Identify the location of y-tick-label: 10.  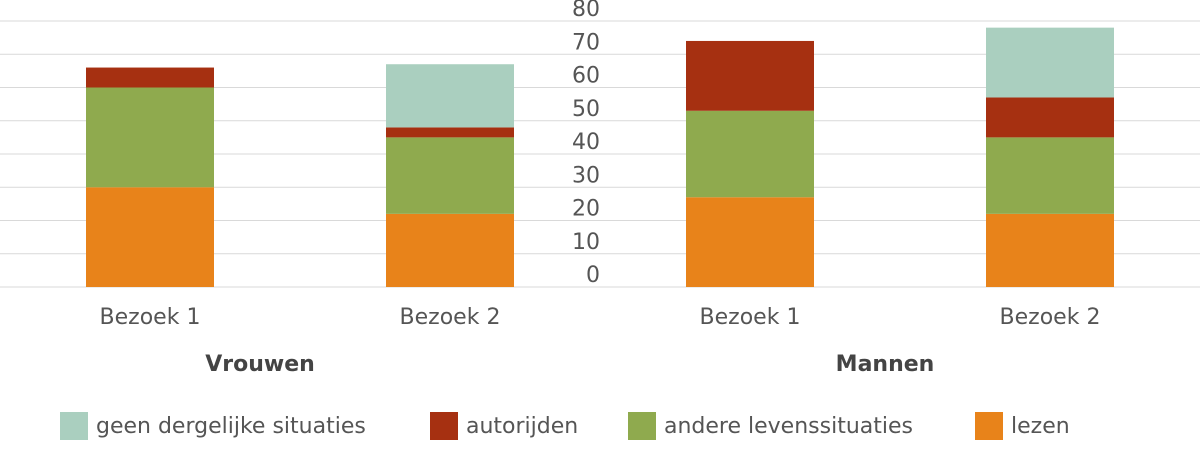
(586, 242).